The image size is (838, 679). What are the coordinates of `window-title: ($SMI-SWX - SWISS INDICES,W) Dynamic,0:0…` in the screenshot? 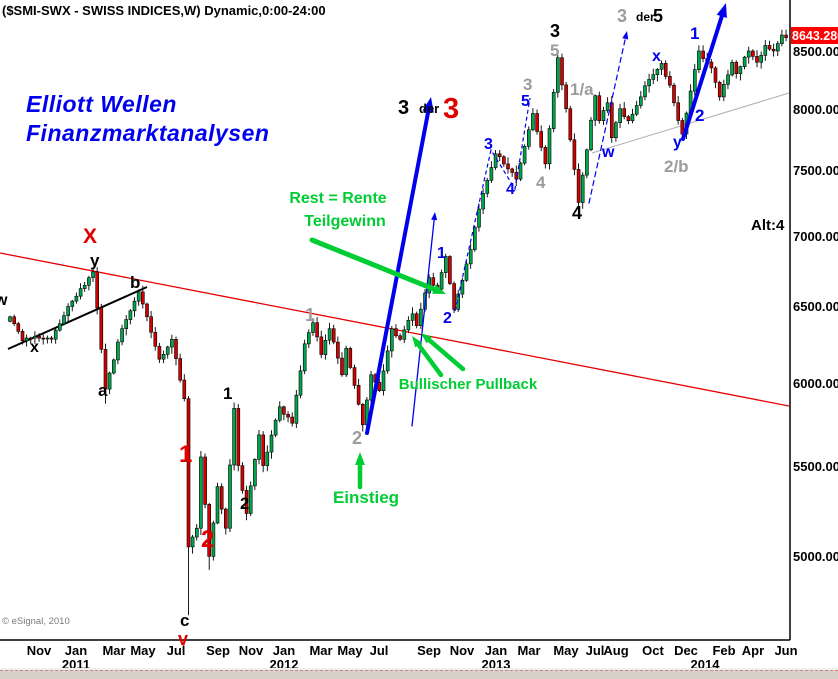 It's located at (164, 10).